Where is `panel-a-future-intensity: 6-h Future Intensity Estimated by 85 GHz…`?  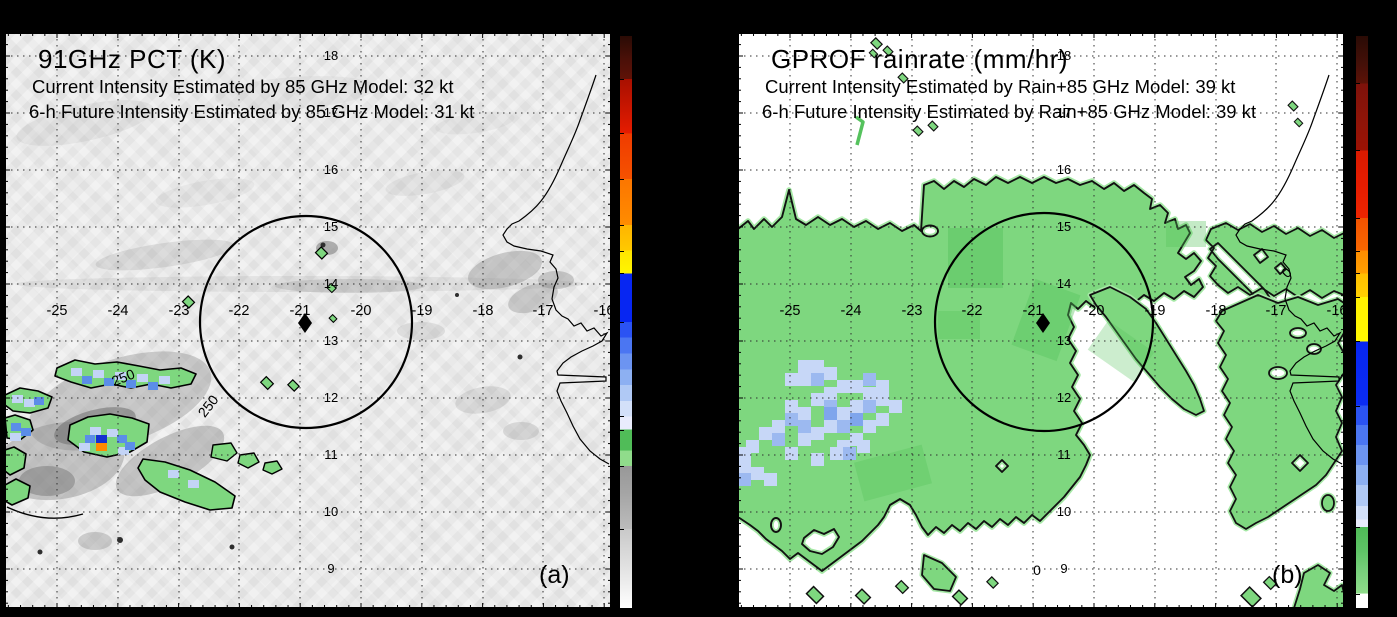
panel-a-future-intensity: 6-h Future Intensity Estimated by 85 GHz… is located at coordinates (252, 111).